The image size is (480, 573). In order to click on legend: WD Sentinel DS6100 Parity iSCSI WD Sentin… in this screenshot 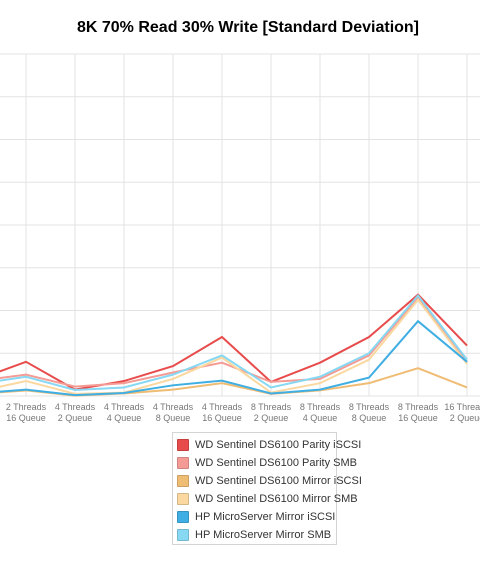, I will do `click(267, 488)`.